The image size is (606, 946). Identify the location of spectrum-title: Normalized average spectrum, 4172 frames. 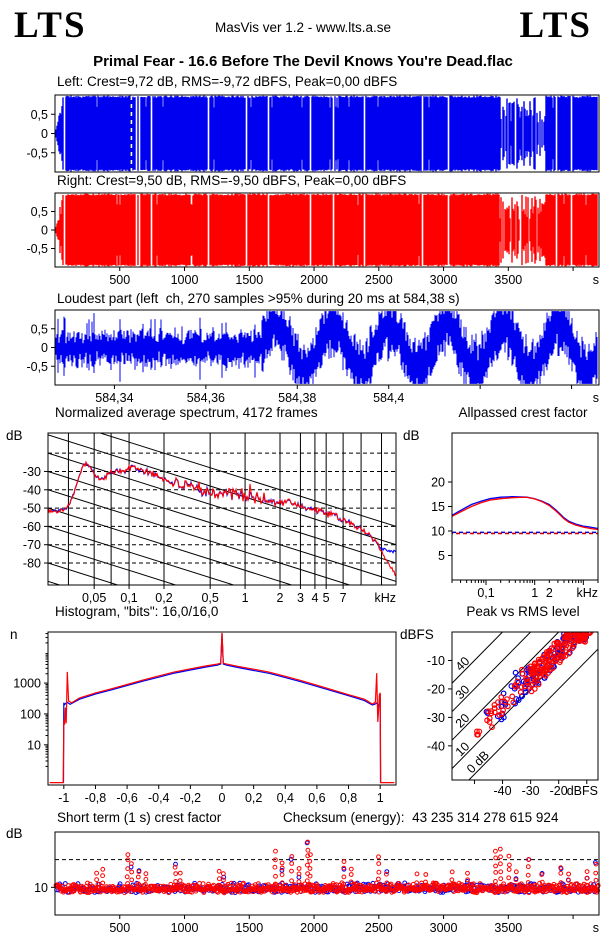
(186, 412).